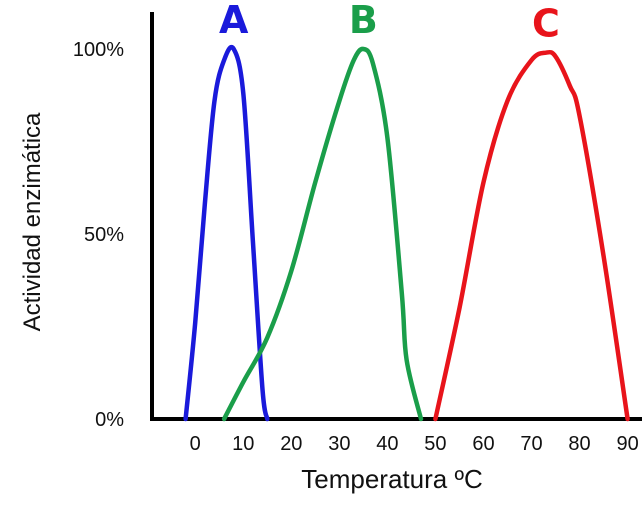 The width and height of the screenshot is (642, 520). Describe the element at coordinates (32, 221) in the screenshot. I see `y-axis-title: Actividad enzimática` at that location.